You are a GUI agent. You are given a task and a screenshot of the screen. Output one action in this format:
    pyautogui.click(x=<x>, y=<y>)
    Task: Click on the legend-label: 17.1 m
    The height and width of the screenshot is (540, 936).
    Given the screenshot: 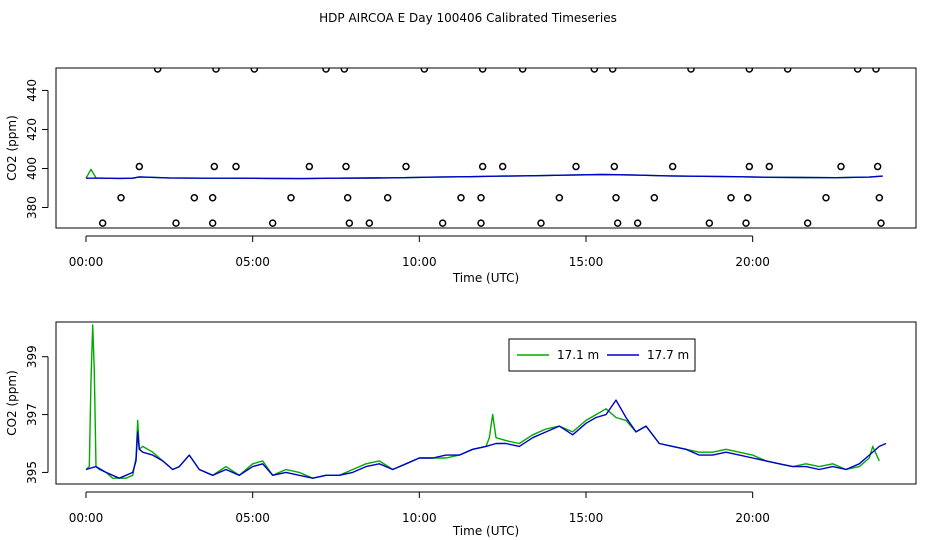 What is the action you would take?
    pyautogui.click(x=578, y=355)
    